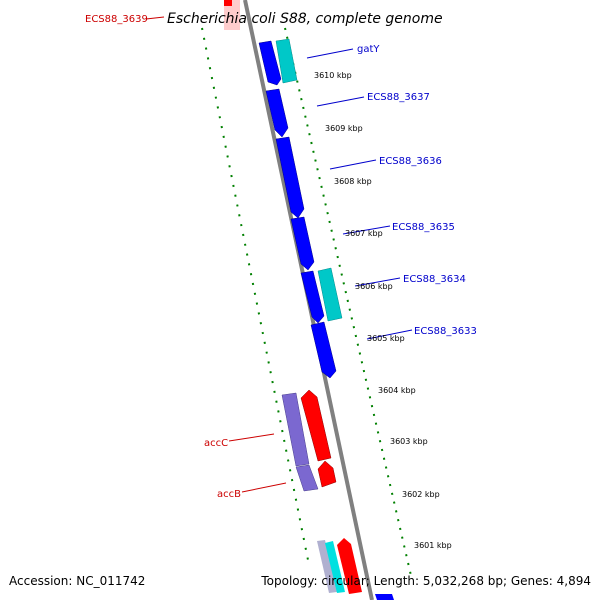 The image size is (600, 600). What do you see at coordinates (330, 294) in the screenshot?
I see `gene-ecs88-3634-alt-arrow` at bounding box center [330, 294].